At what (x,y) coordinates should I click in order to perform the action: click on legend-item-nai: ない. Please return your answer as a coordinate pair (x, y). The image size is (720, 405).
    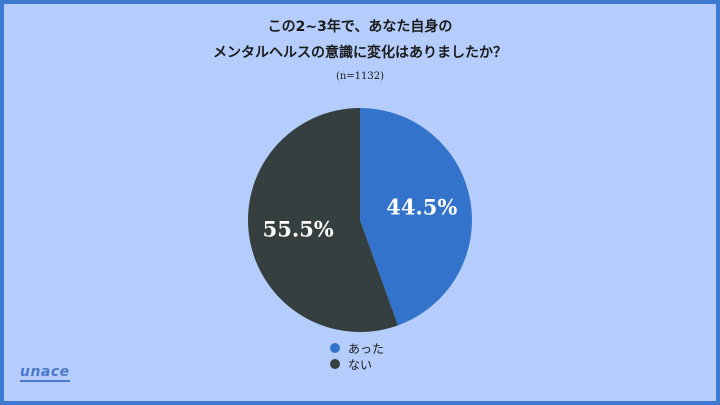
    Looking at the image, I should click on (357, 364).